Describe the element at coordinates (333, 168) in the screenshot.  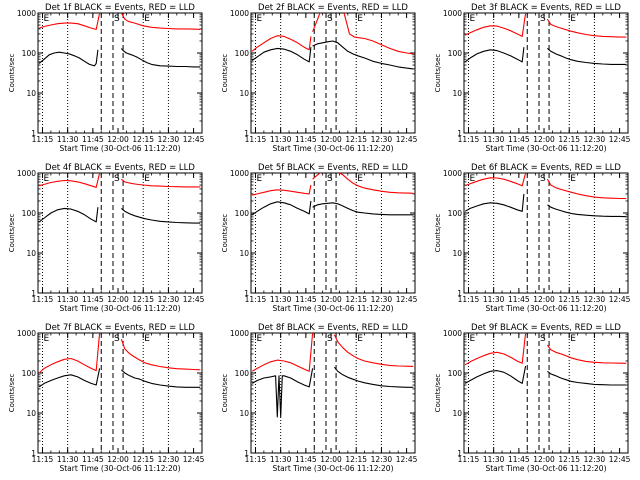
I see `chart-title: Det 5f BLACK = Events, RED = LLD` at that location.